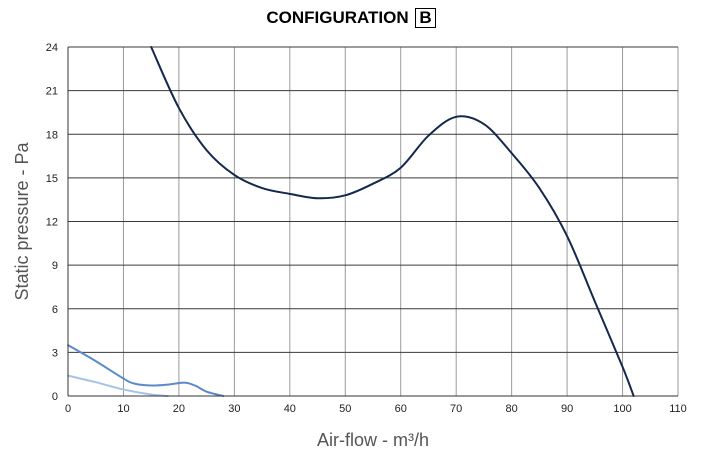 The height and width of the screenshot is (458, 702). Describe the element at coordinates (68, 409) in the screenshot. I see `x-tick-label: 0` at that location.